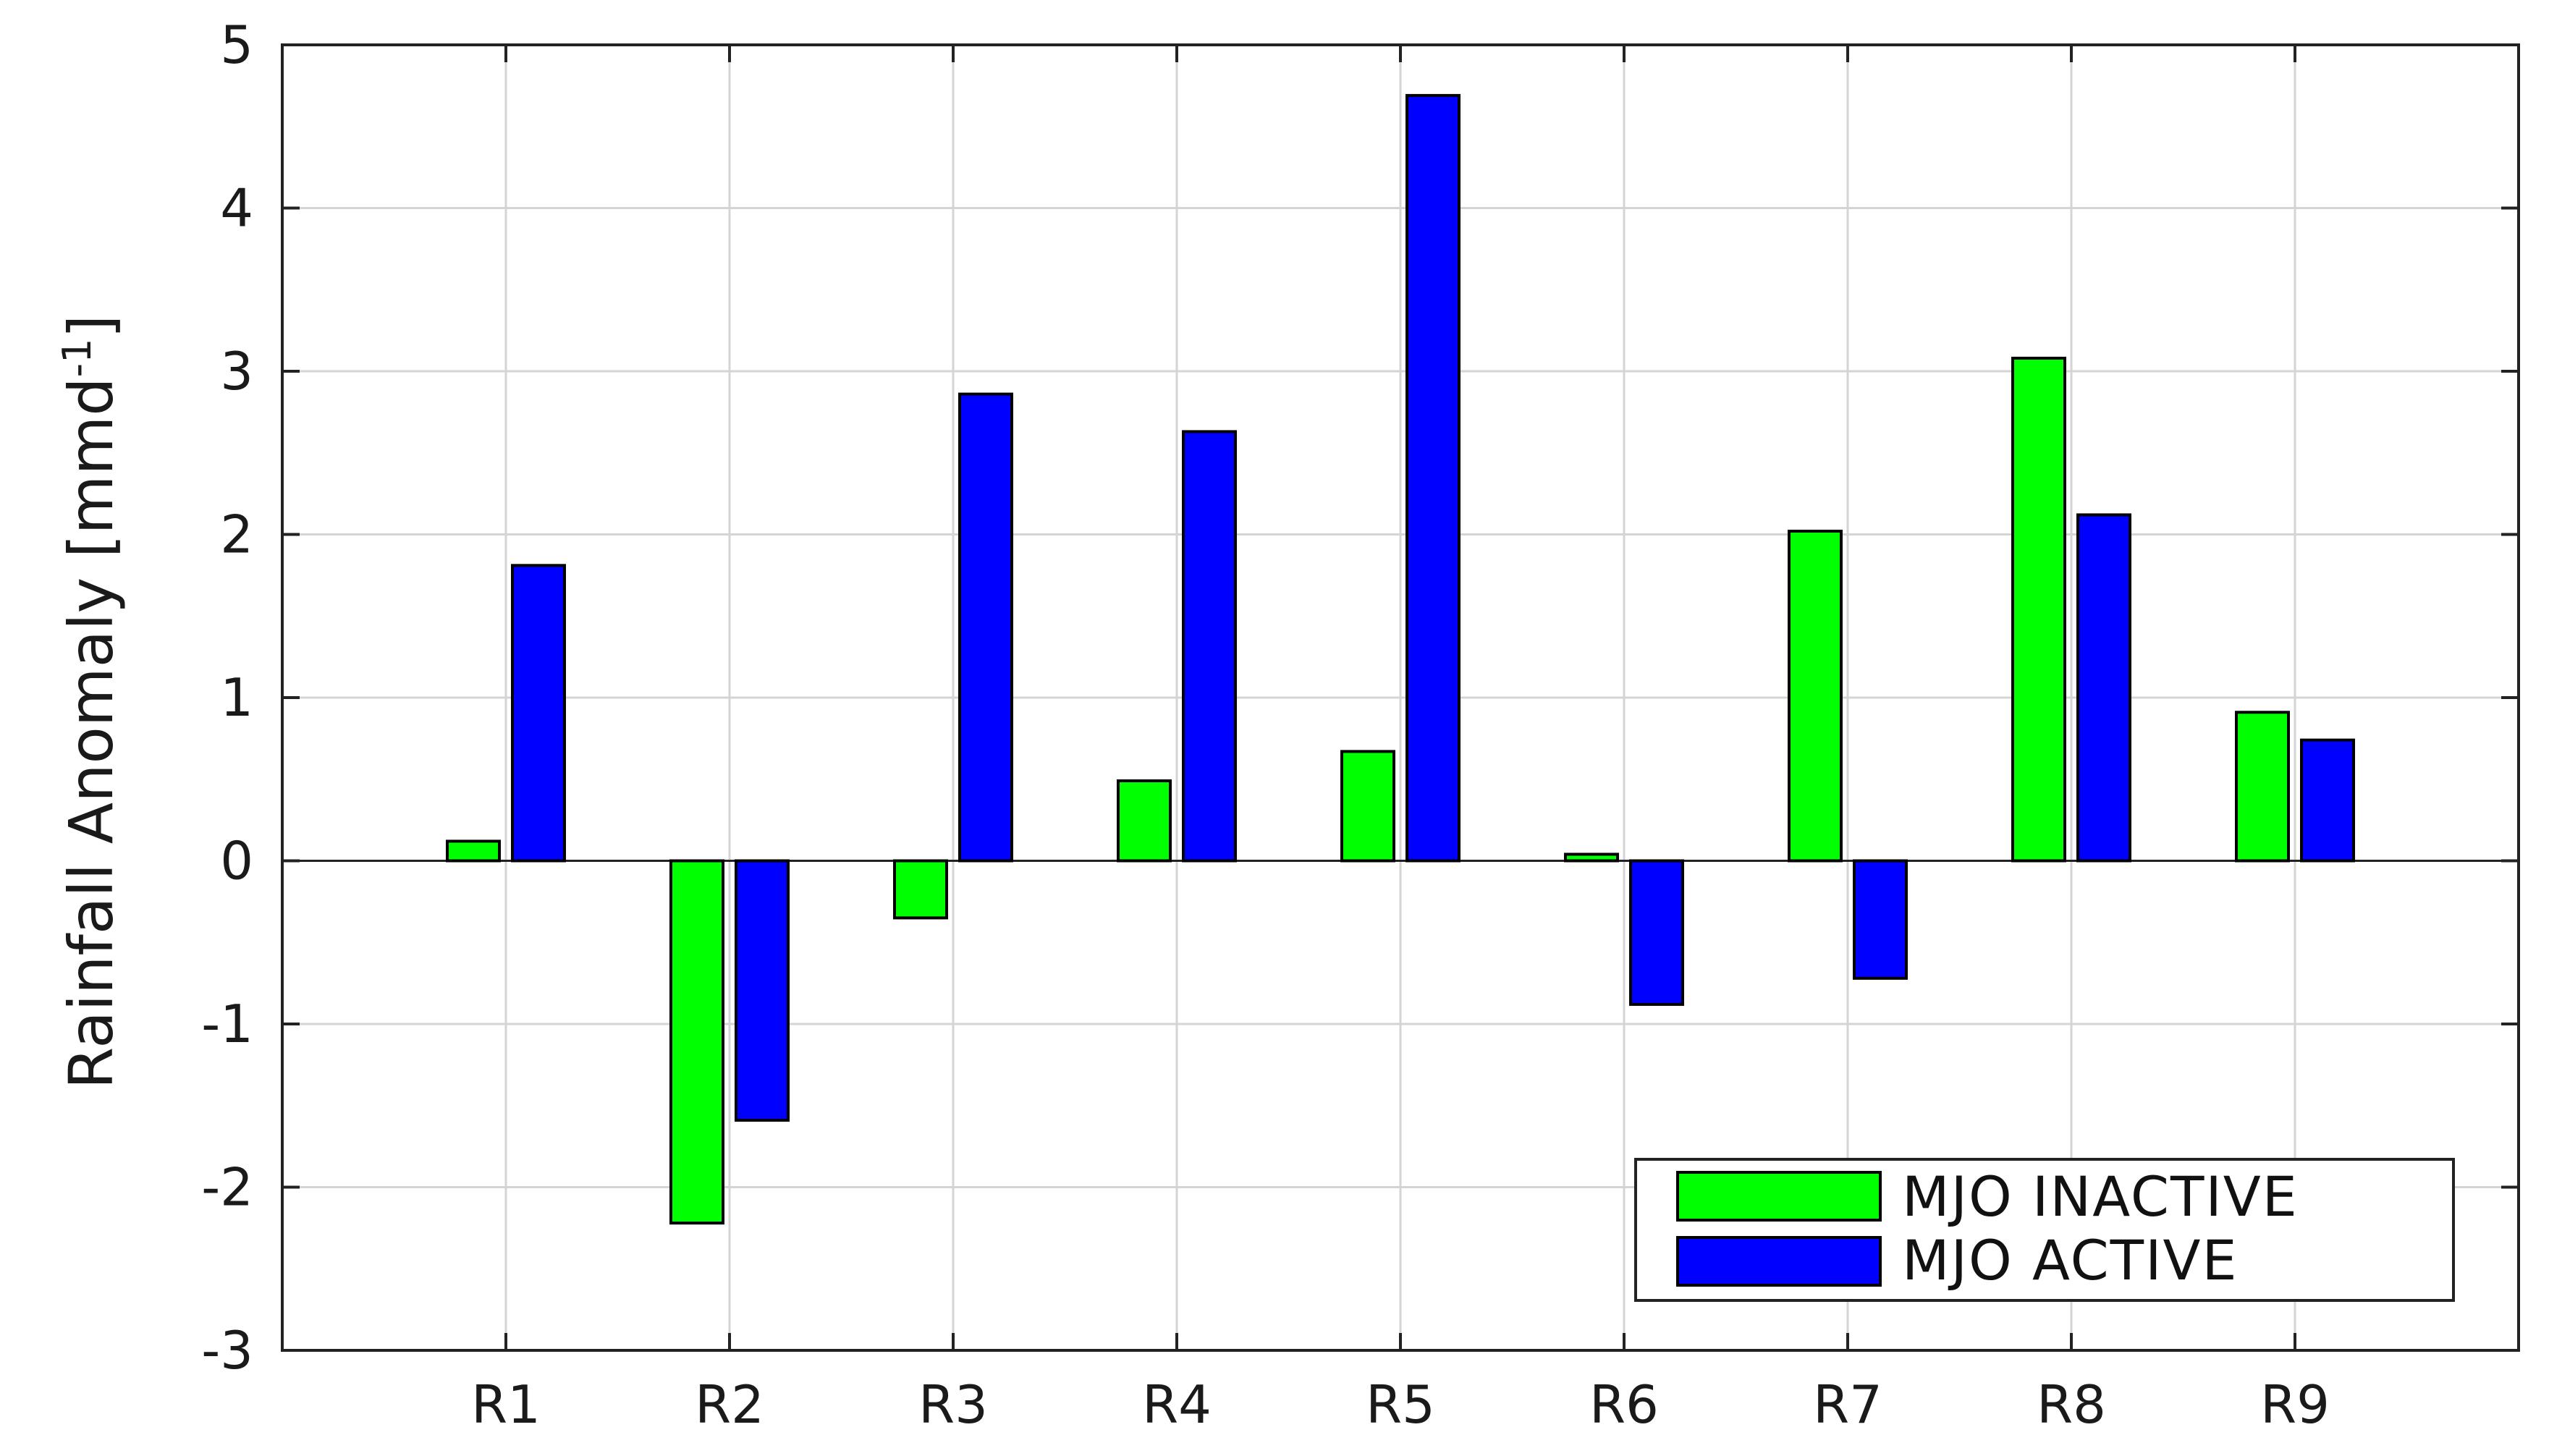 This screenshot has width=2549, height=1456. What do you see at coordinates (2038, 609) in the screenshot?
I see `bar-mjo-inactive-r8` at bounding box center [2038, 609].